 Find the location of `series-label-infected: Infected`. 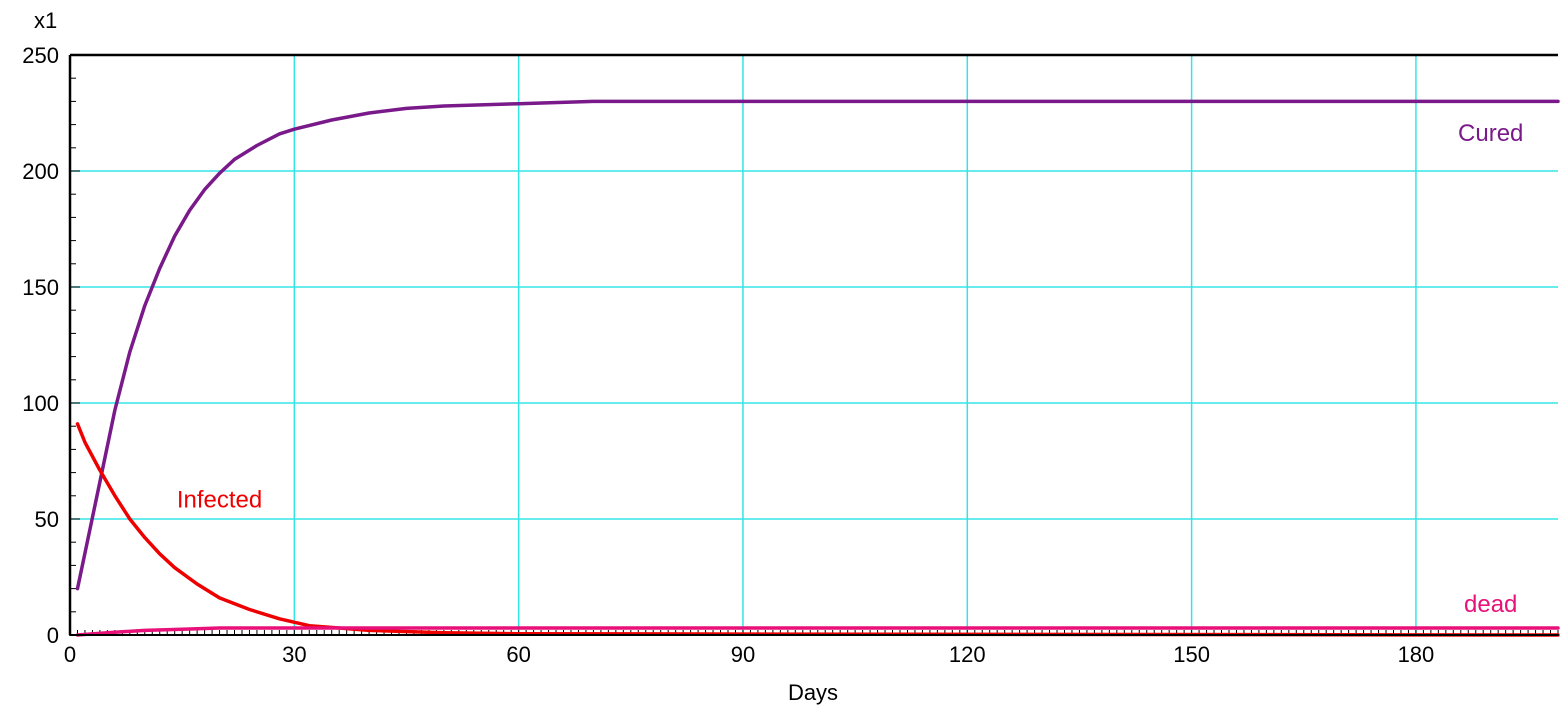

series-label-infected: Infected is located at coordinates (219, 499).